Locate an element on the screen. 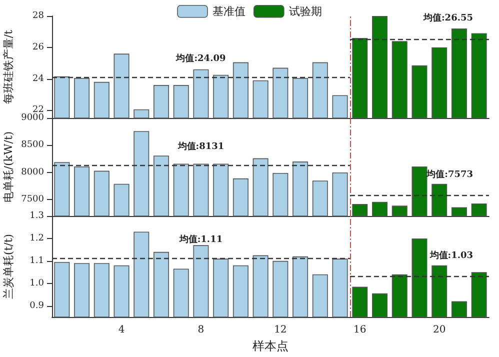  y-tick-label: 0.9 is located at coordinates (37, 305).